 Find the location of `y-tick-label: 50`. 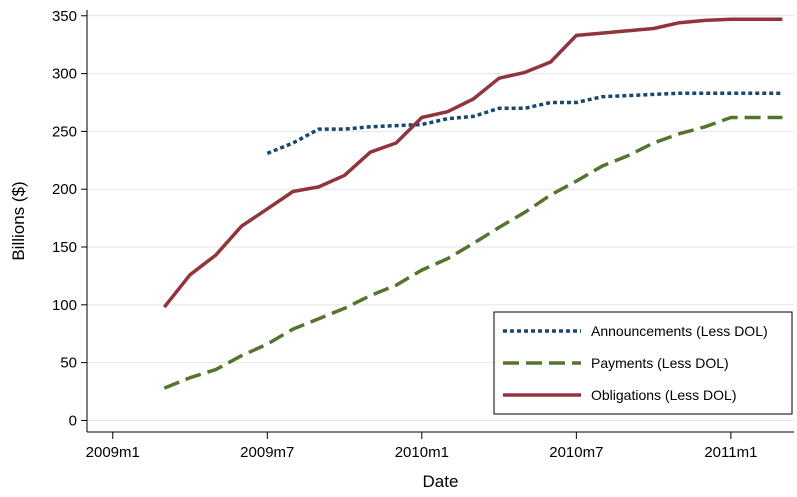

y-tick-label: 50 is located at coordinates (68, 363).